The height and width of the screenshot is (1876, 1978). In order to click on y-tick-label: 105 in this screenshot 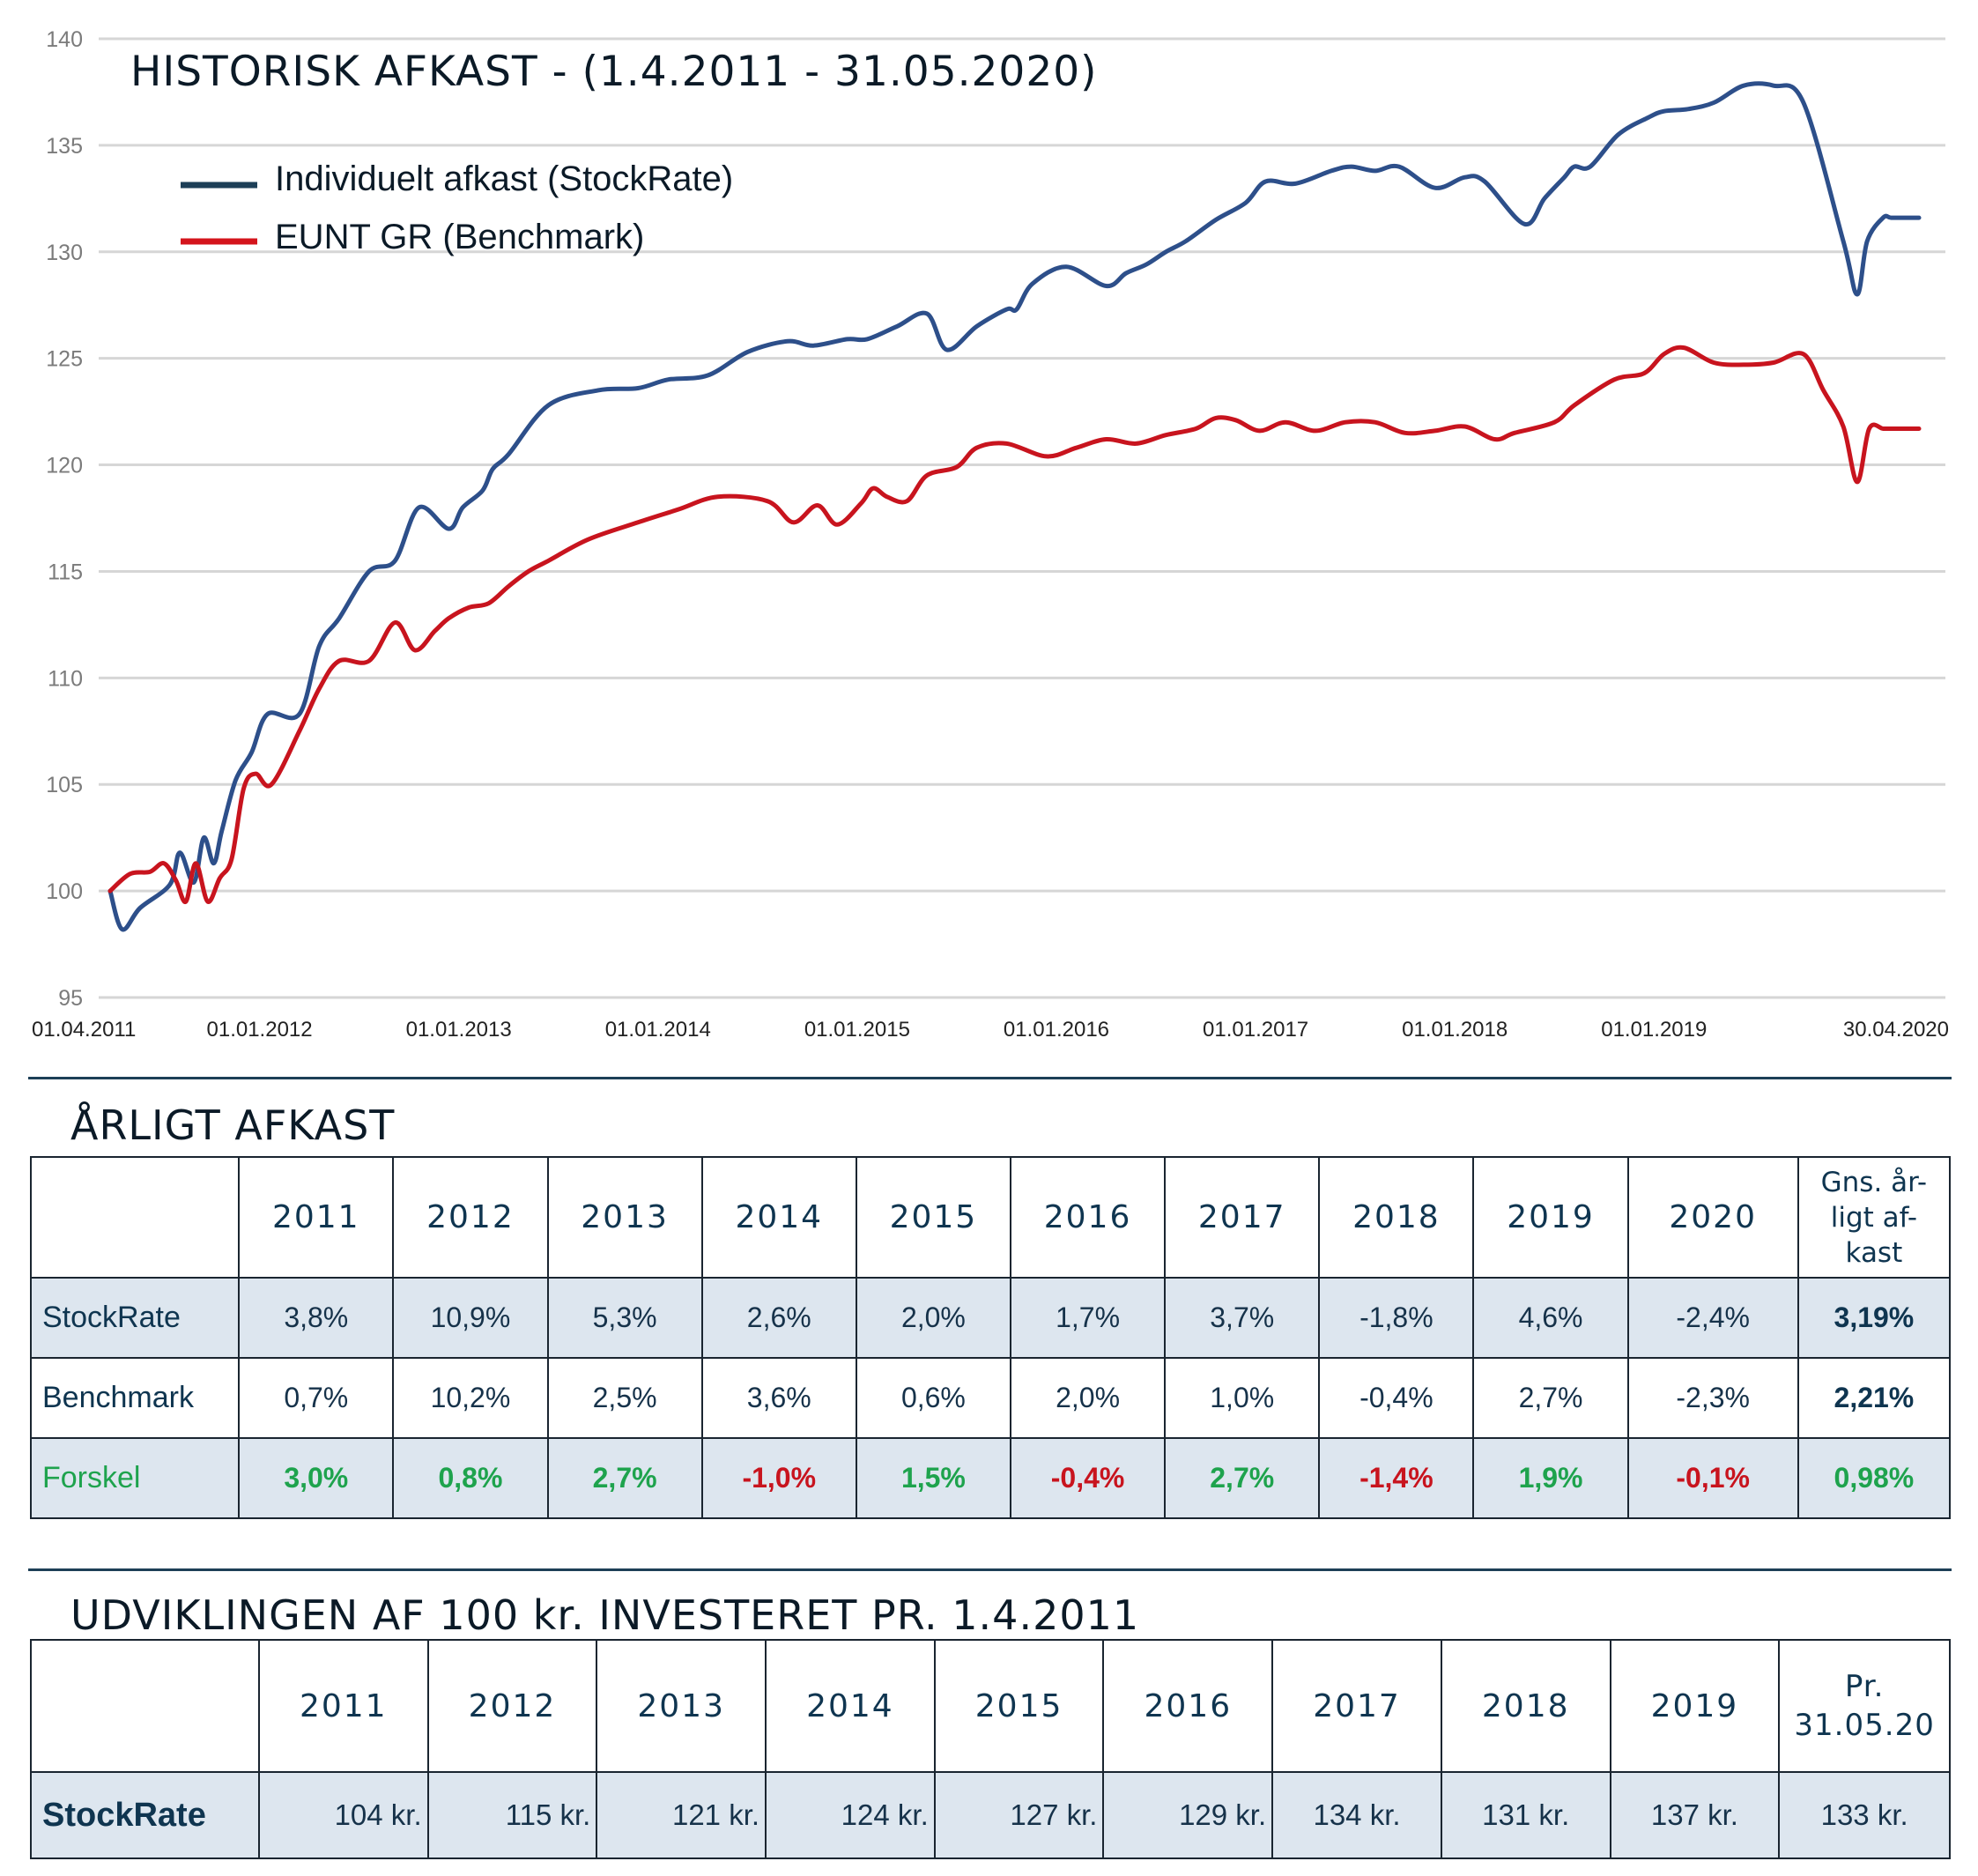, I will do `click(64, 785)`.